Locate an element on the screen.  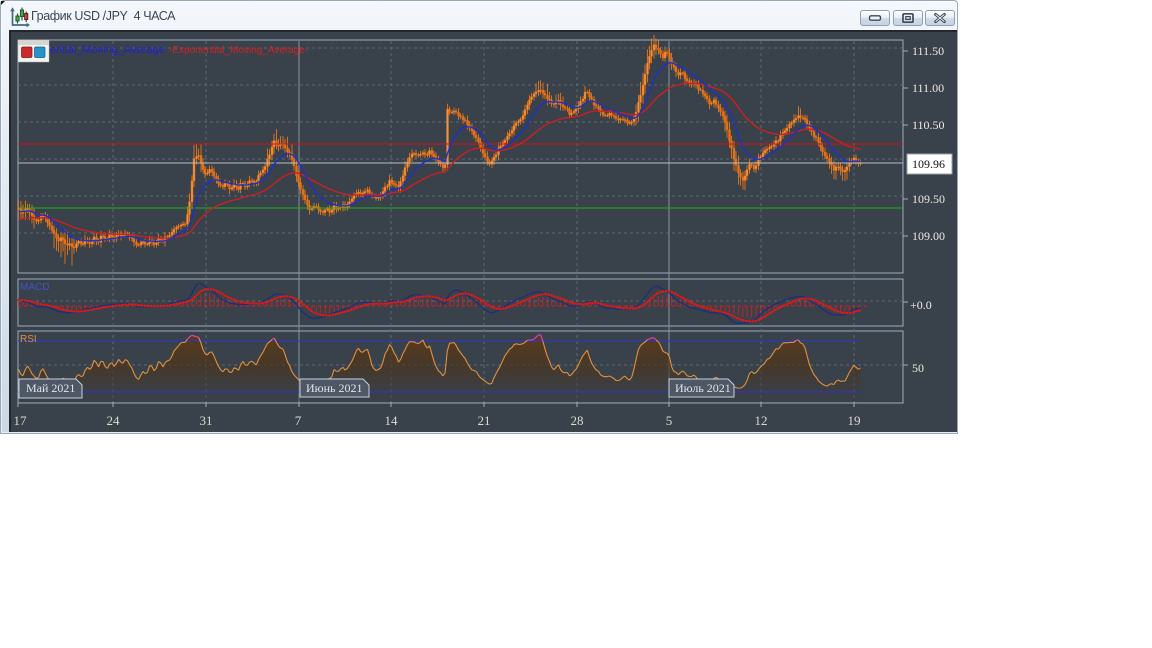
svg-text: RSI is located at coordinates (28, 339).